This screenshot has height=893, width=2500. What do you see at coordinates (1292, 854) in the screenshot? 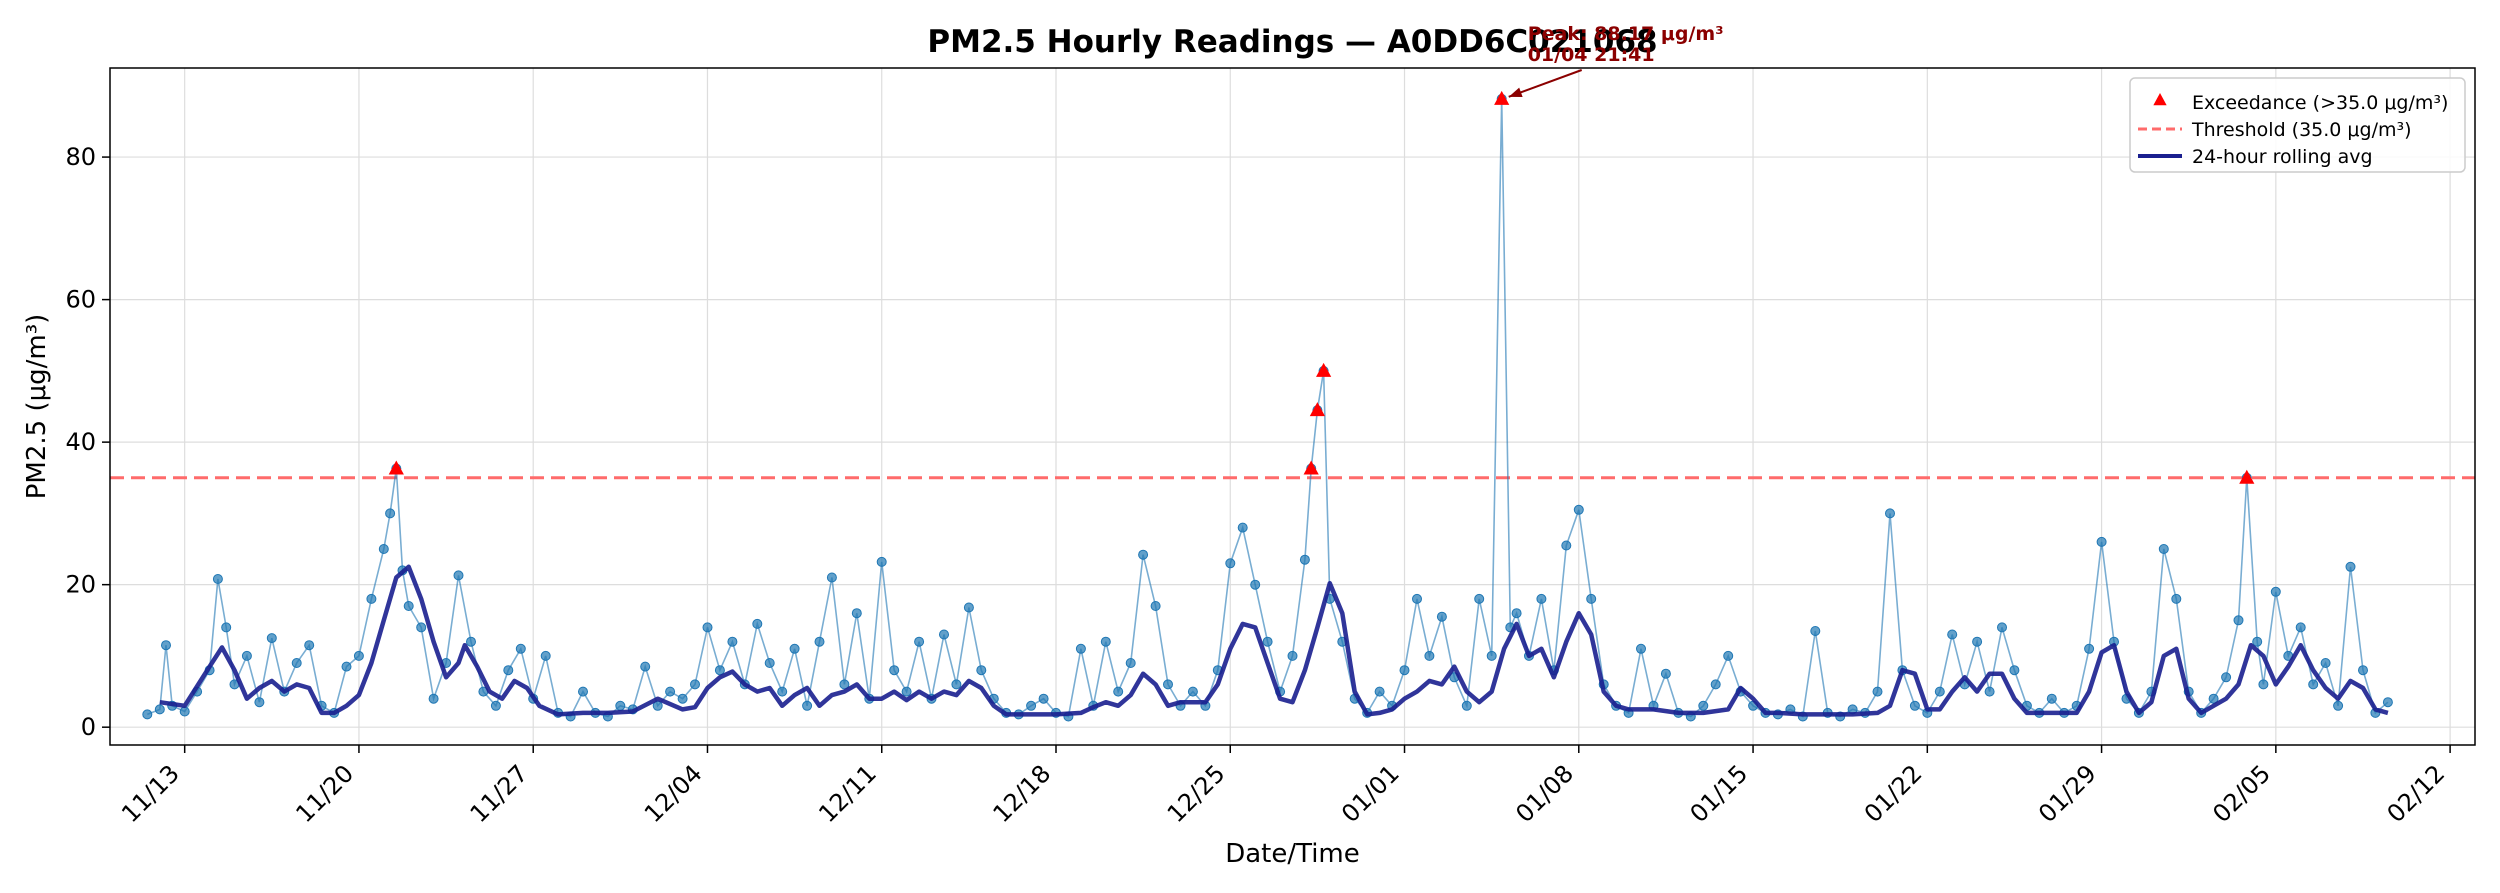
I see `x-axis-title: Date/Time` at bounding box center [1292, 854].